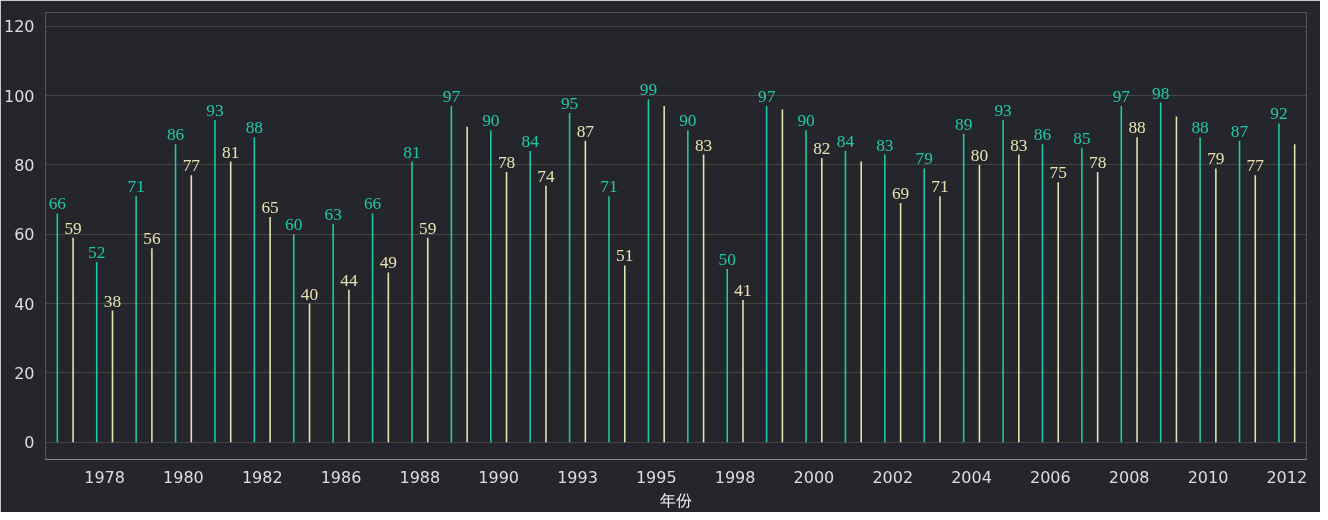 This screenshot has width=1328, height=520. I want to click on y-tick-label: 40, so click(24, 304).